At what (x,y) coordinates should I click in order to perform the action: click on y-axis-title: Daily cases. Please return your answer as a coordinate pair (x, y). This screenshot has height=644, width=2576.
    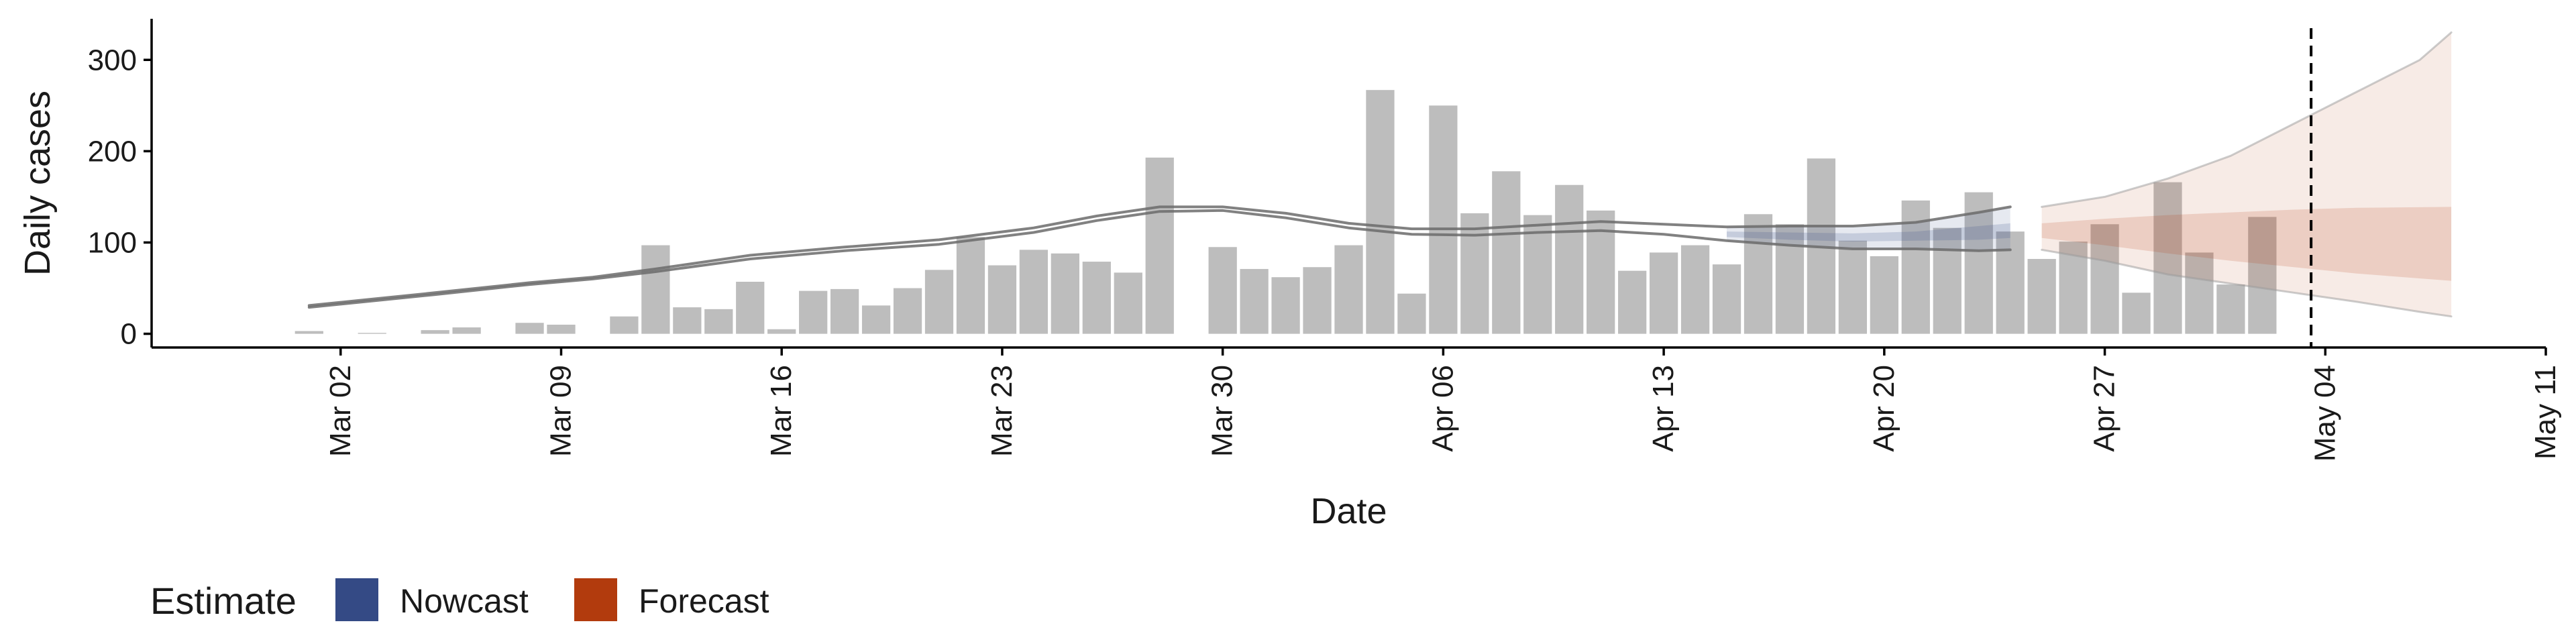
    Looking at the image, I should click on (37, 183).